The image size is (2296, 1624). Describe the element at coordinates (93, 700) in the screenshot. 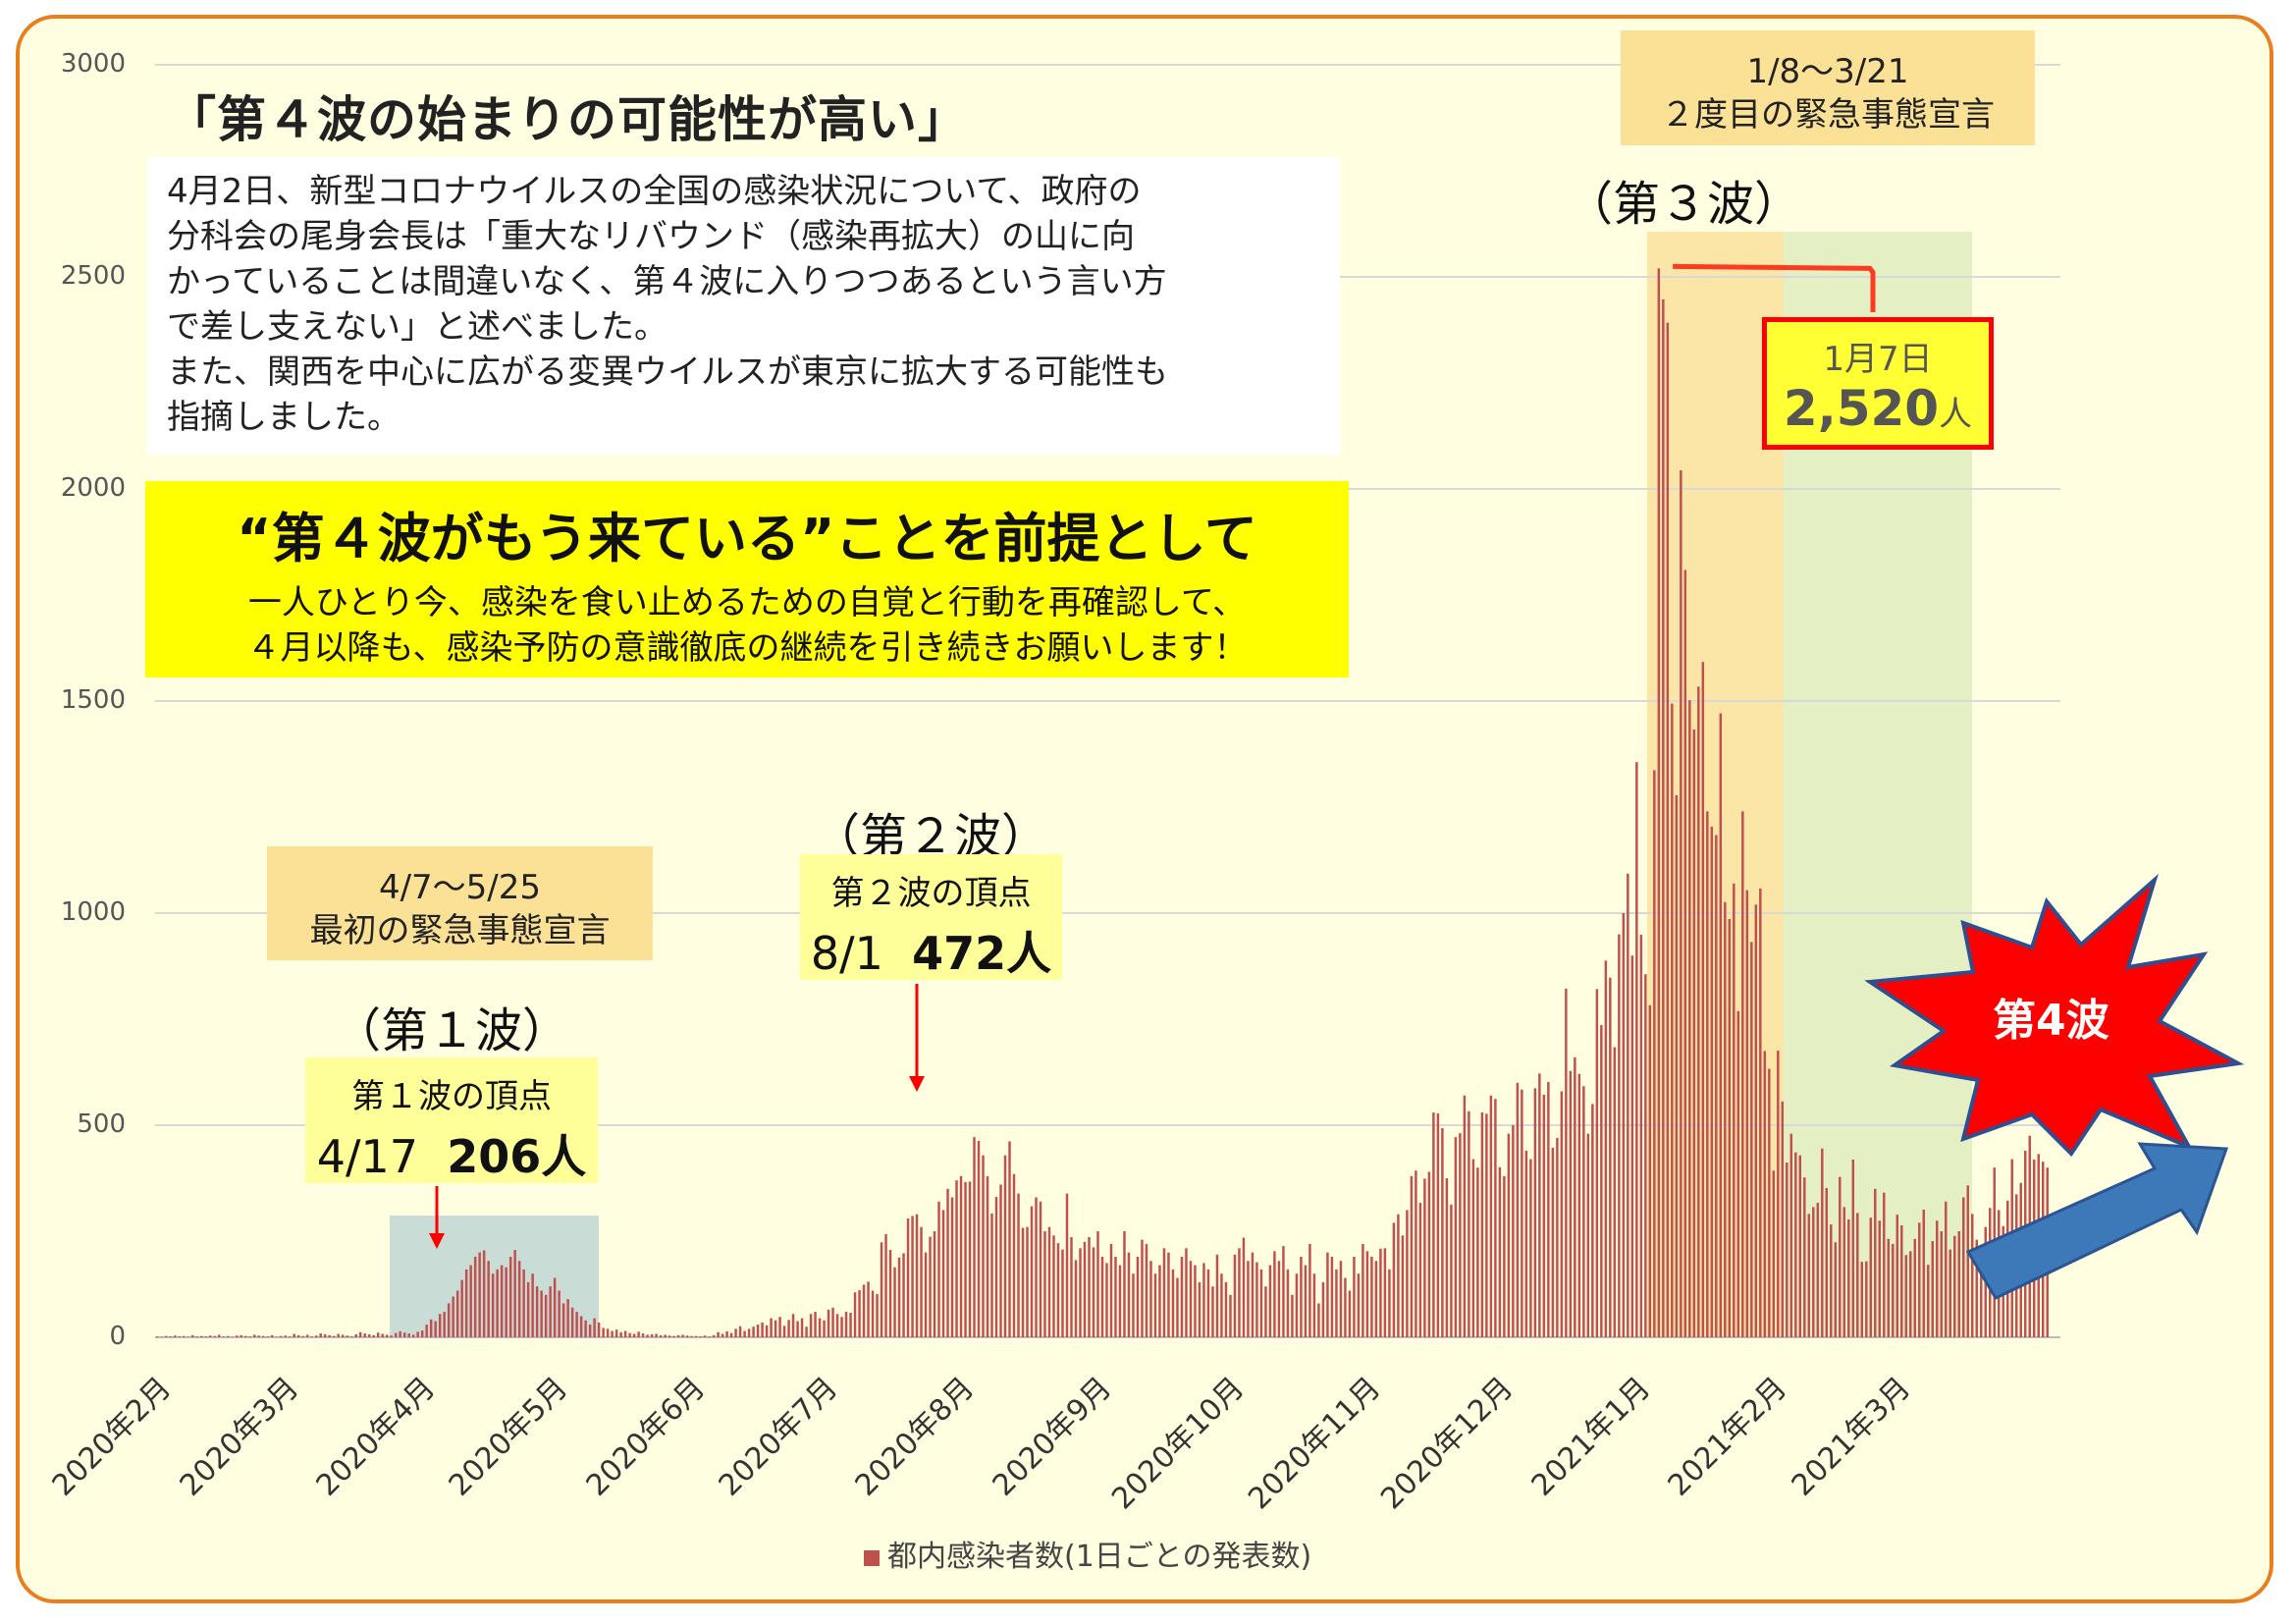

I see `y-tick-label: 1500` at that location.